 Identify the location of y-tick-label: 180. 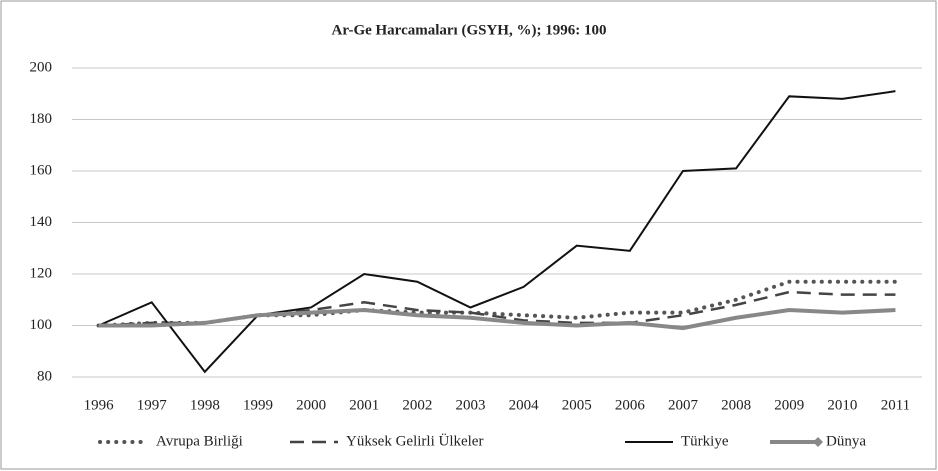
(41, 119).